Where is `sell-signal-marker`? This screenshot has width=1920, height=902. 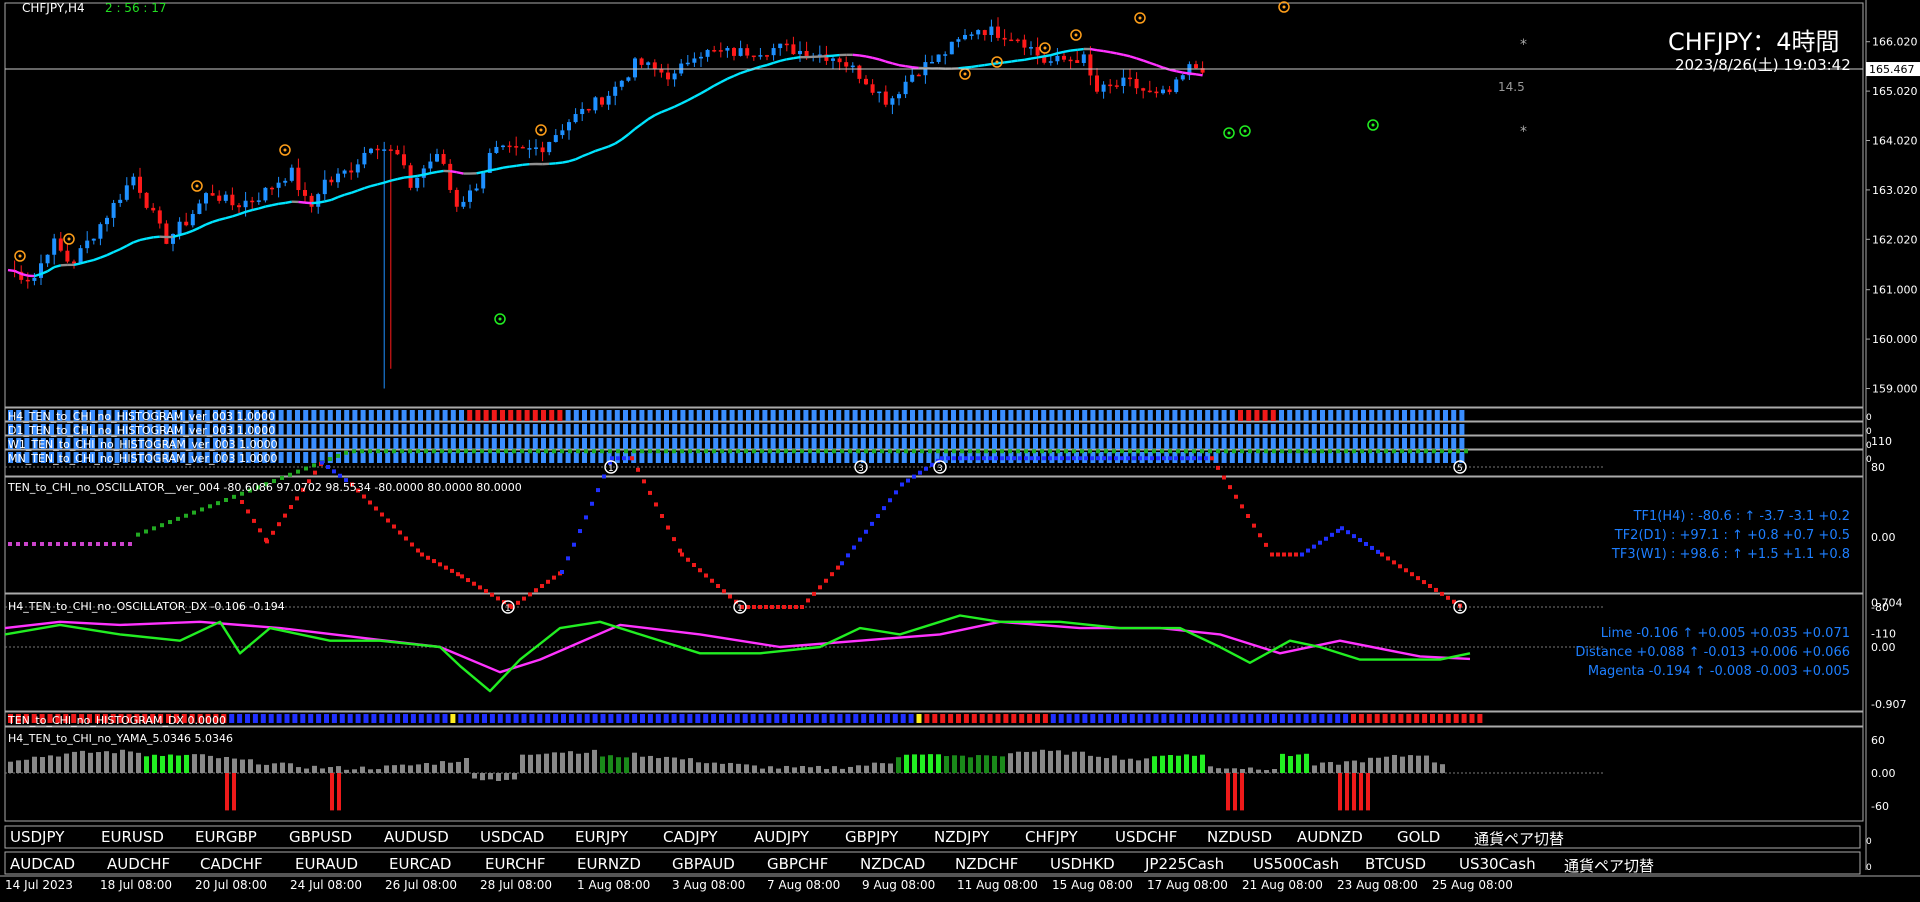
sell-signal-marker is located at coordinates (1076, 35).